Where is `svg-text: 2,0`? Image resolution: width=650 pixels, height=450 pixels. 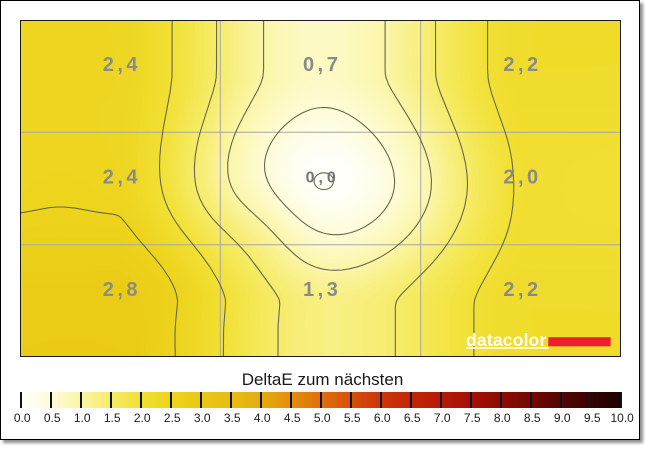
svg-text: 2,0 is located at coordinates (522, 178).